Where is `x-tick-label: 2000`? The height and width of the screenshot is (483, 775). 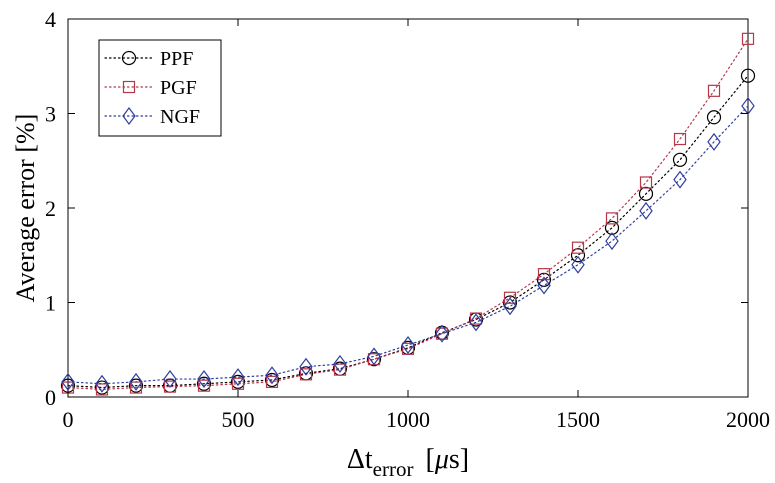
x-tick-label: 2000 is located at coordinates (748, 419).